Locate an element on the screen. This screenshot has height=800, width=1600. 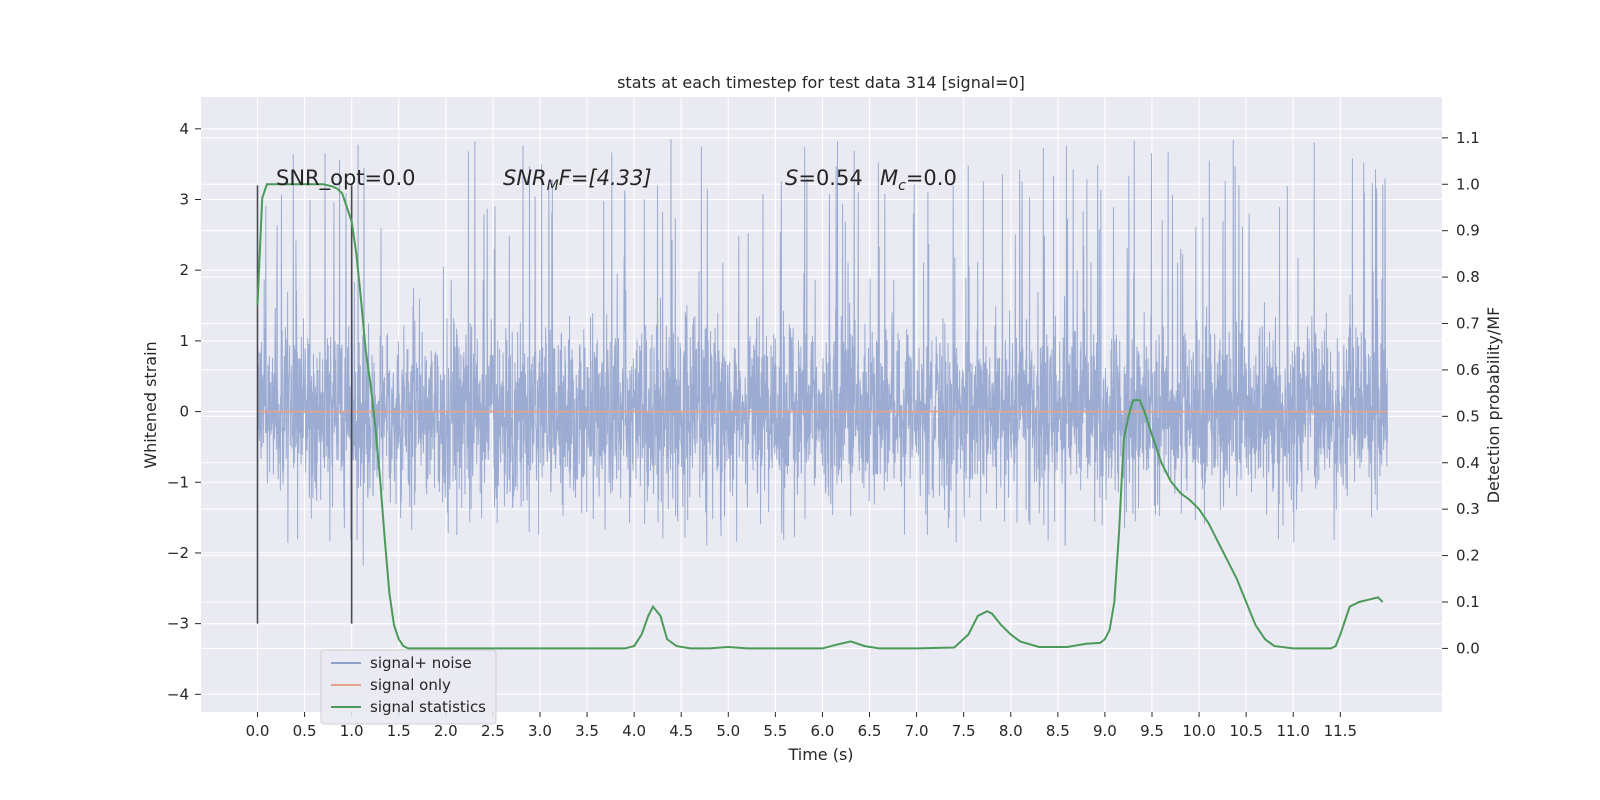
y-tick-label: 3 is located at coordinates (184, 200).